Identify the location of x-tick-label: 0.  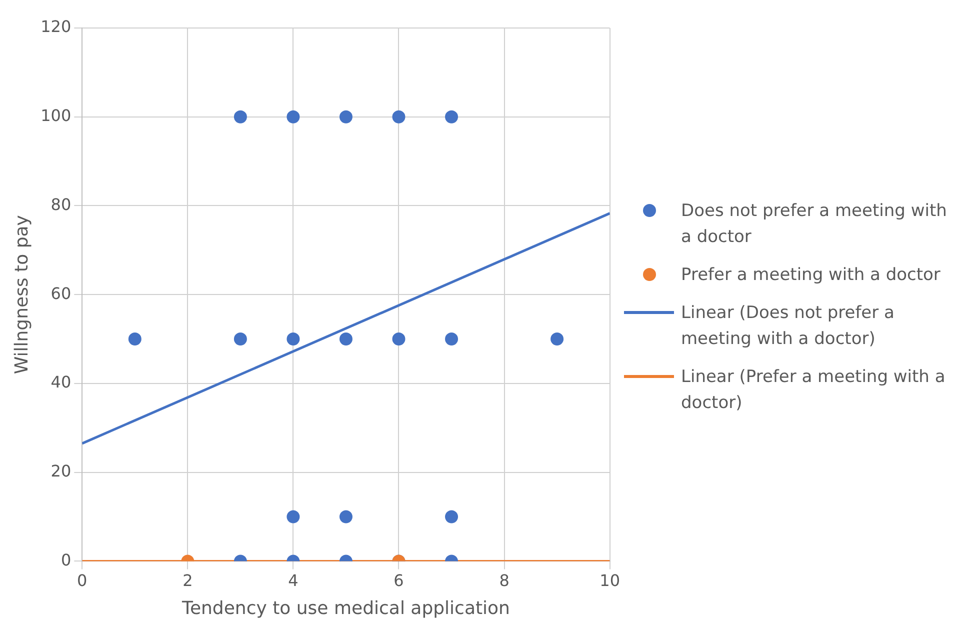
(82, 580).